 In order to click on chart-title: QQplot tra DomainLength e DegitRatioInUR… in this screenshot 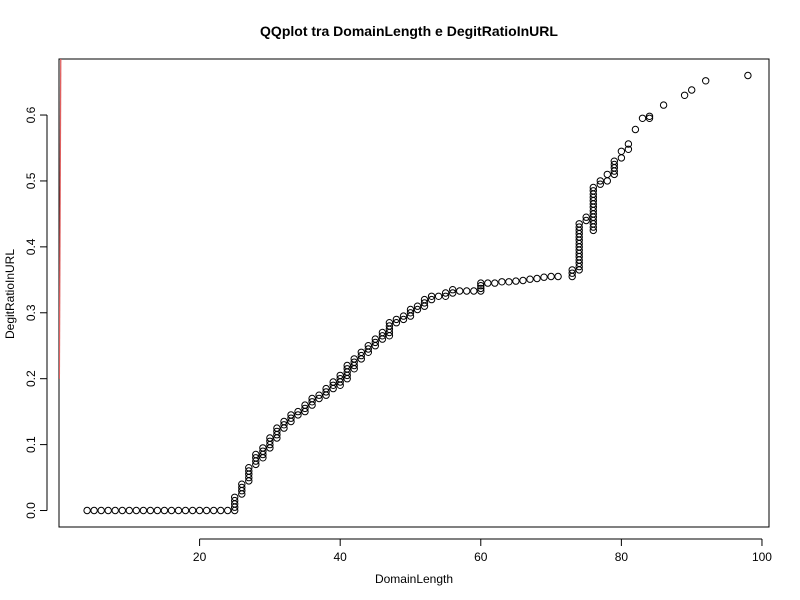, I will do `click(409, 31)`.